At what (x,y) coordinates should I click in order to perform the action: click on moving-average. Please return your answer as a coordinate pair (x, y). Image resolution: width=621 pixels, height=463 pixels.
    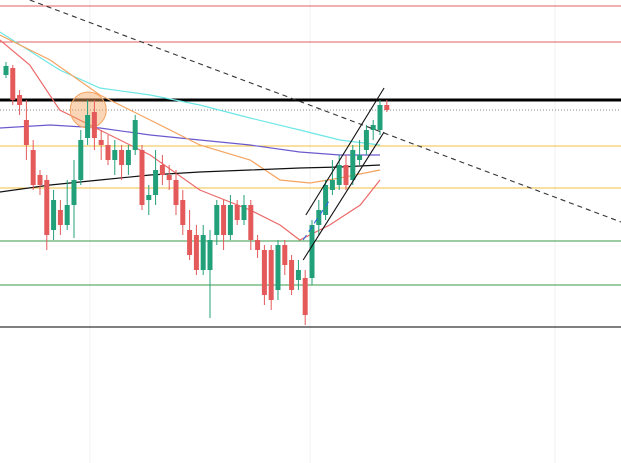
    Looking at the image, I should click on (190, 140).